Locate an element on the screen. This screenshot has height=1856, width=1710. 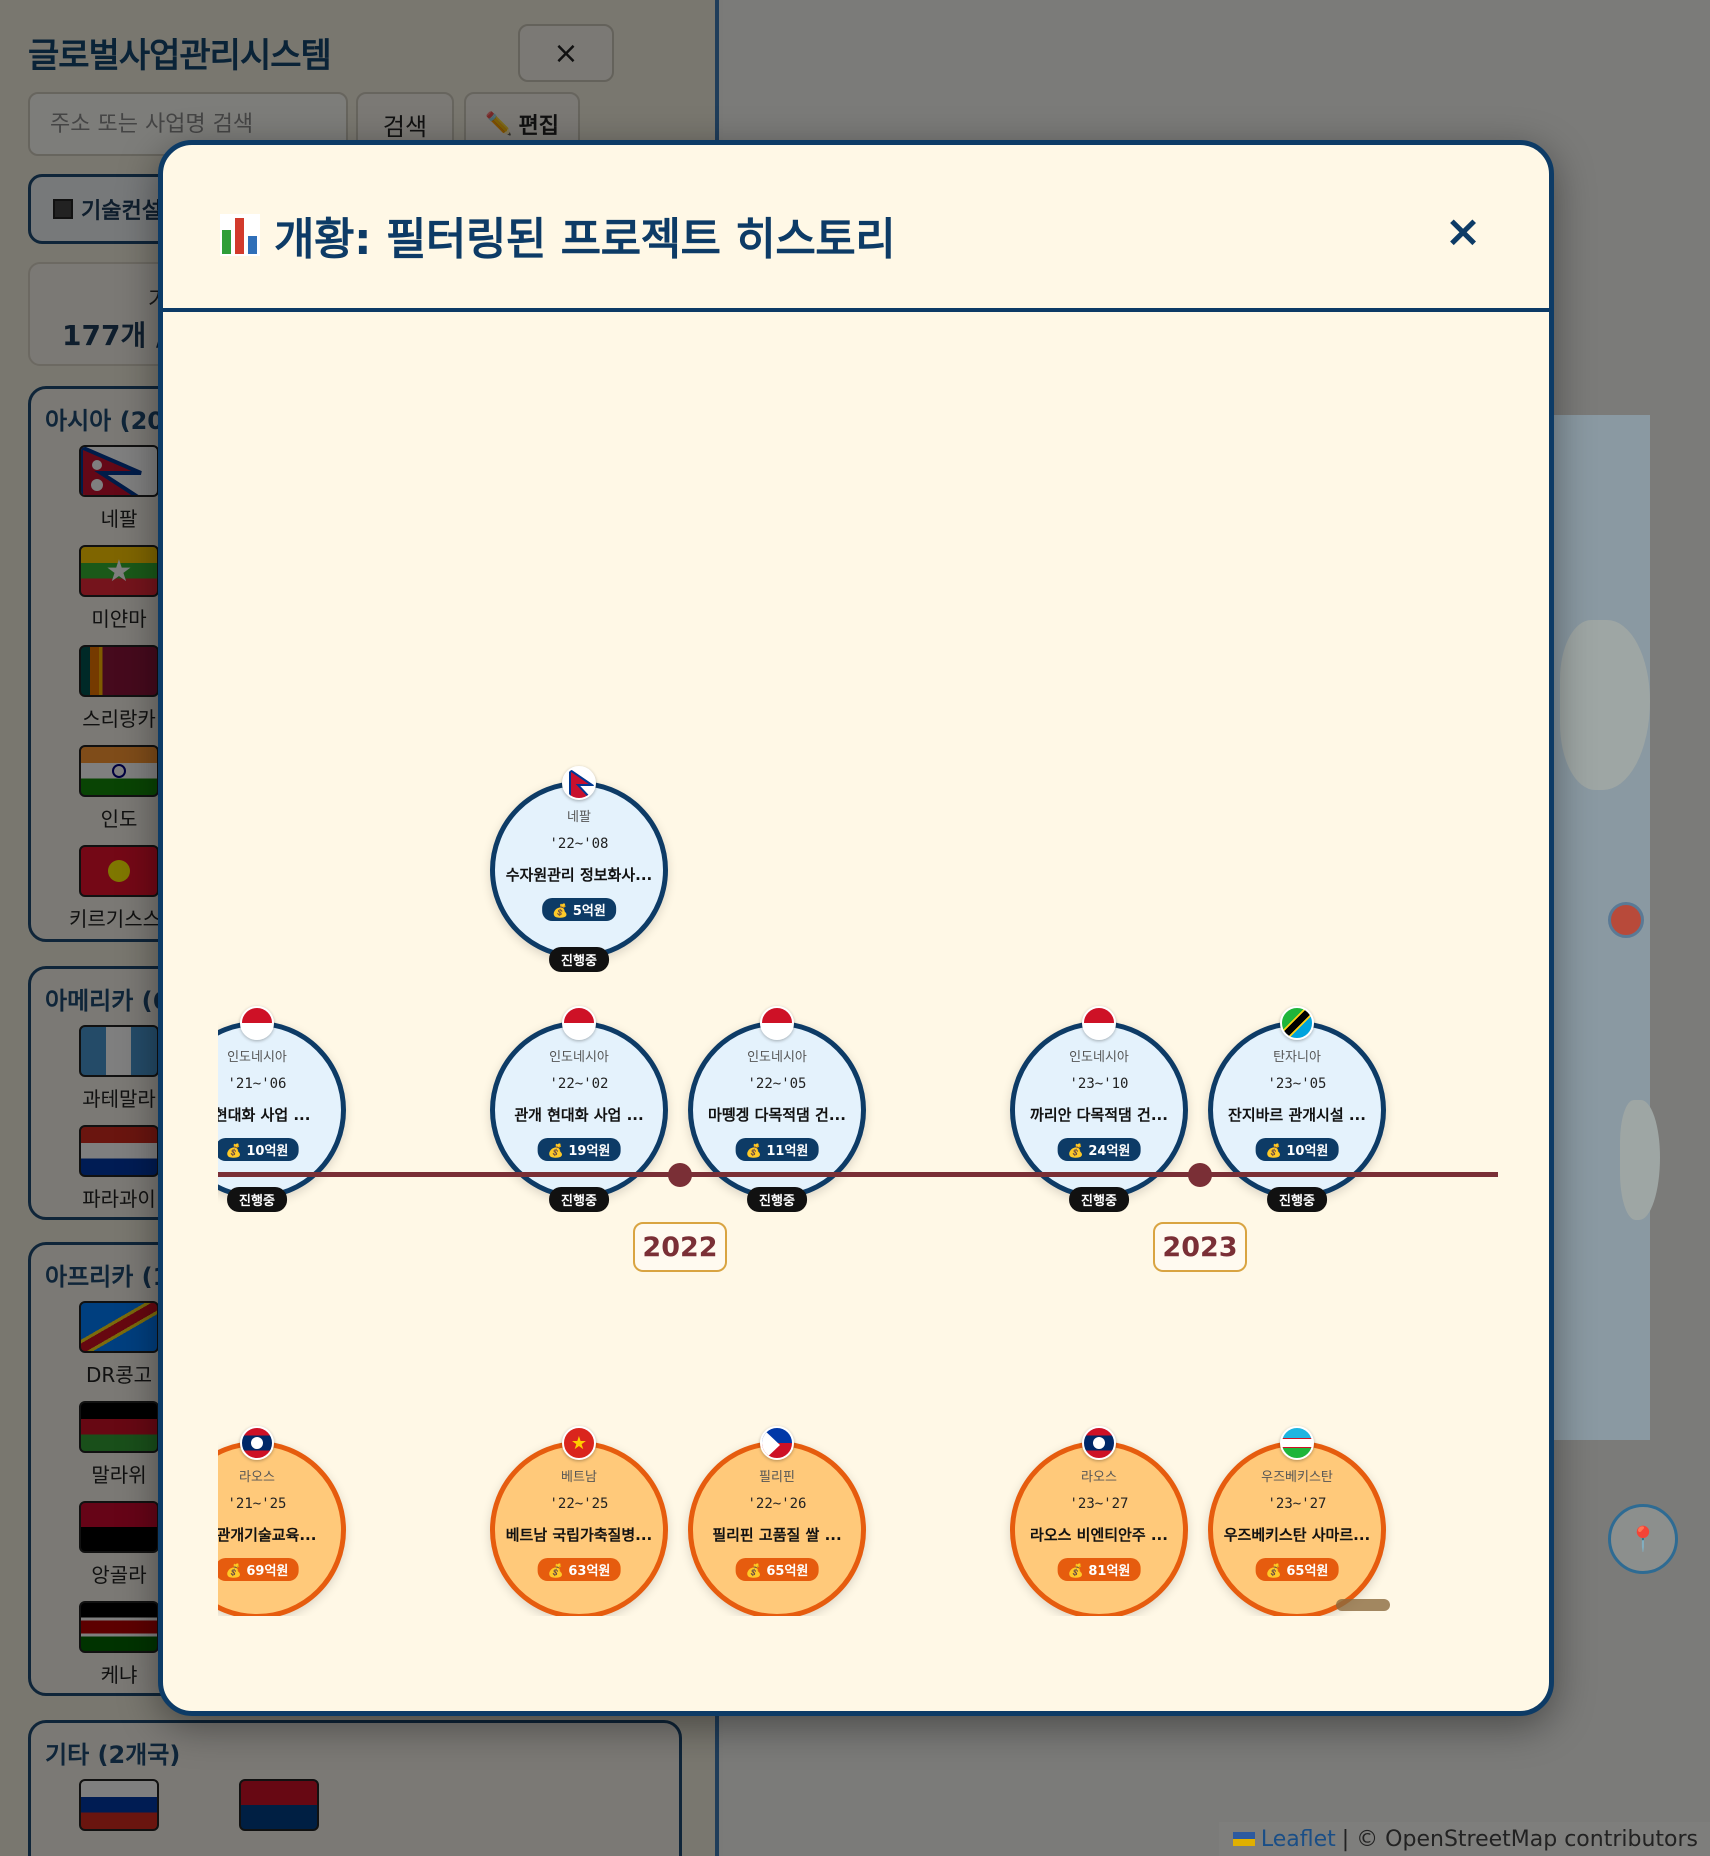
modal-title-text: 개황: 필터링된 프로젝트 히스토리 is located at coordinates (585, 239).